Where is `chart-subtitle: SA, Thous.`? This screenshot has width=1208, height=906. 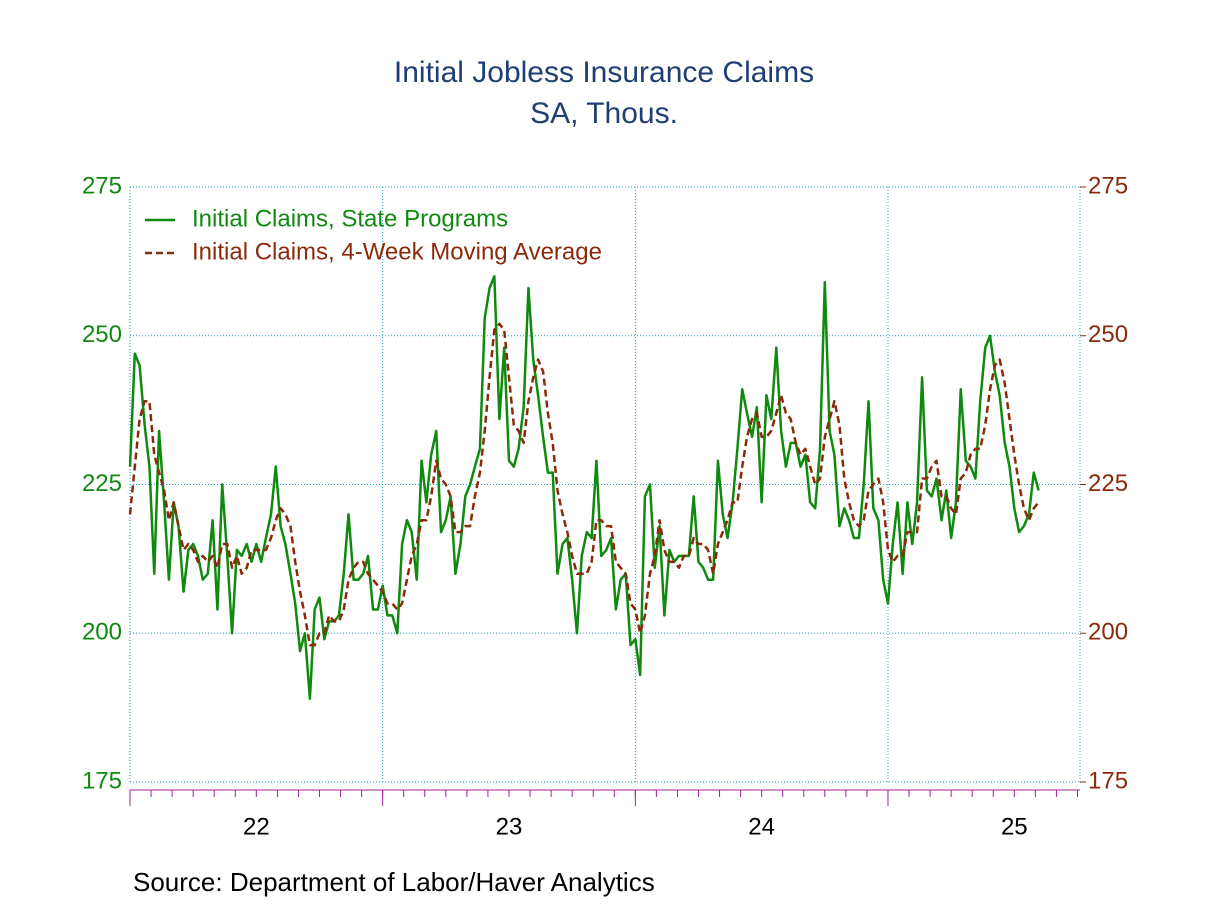
chart-subtitle: SA, Thous. is located at coordinates (604, 113).